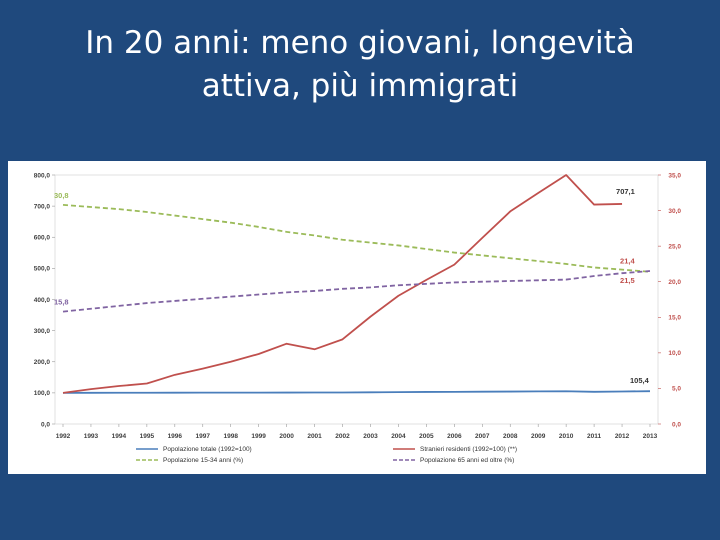 This screenshot has height=540, width=720. What do you see at coordinates (625, 191) in the screenshot?
I see `annotation-red-end: 707,1` at bounding box center [625, 191].